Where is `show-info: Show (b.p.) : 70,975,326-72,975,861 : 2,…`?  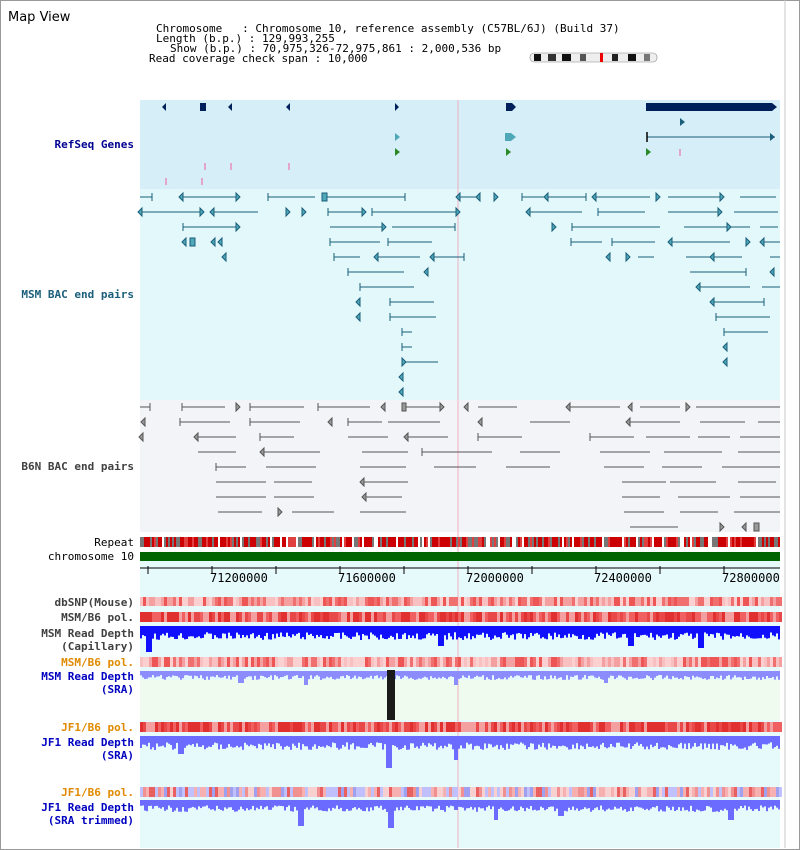 show-info: Show (b.p.) : 70,975,326-72,975,861 : 2,… is located at coordinates (335, 43).